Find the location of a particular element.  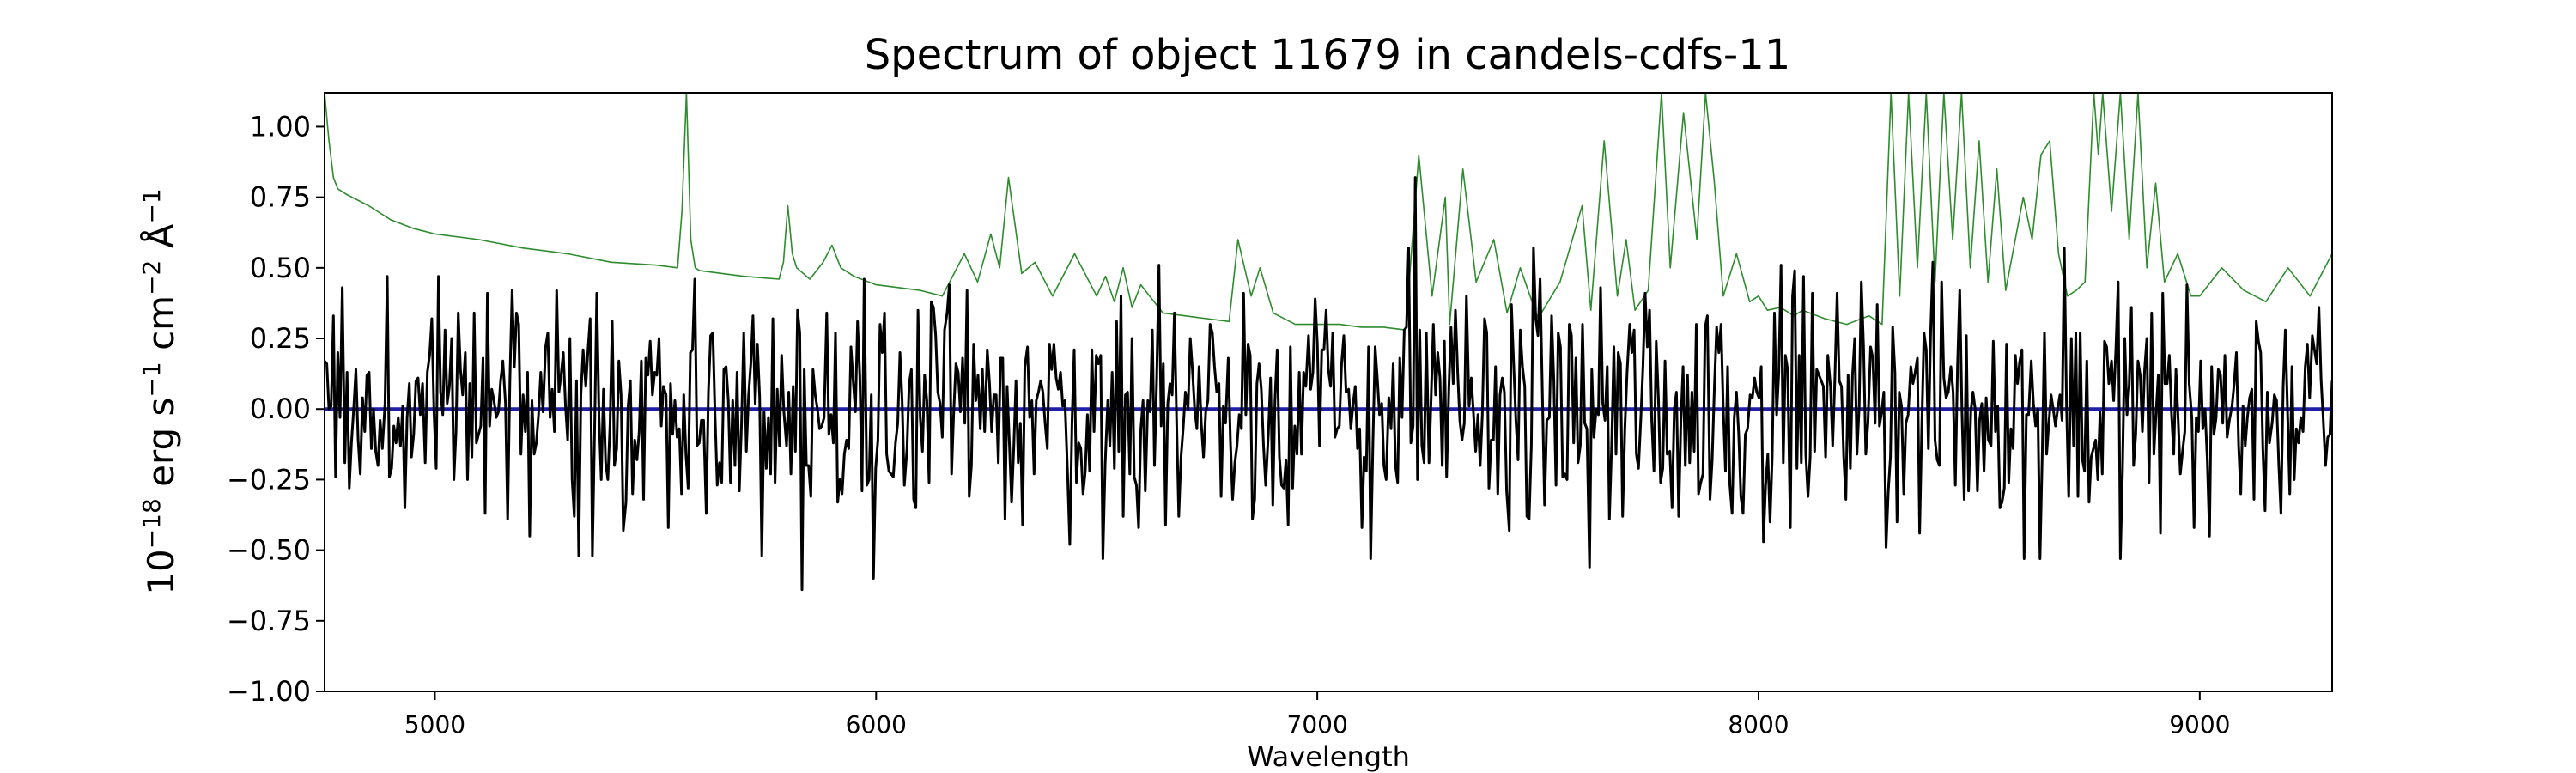

x-tick-label: 8000 is located at coordinates (1759, 724).